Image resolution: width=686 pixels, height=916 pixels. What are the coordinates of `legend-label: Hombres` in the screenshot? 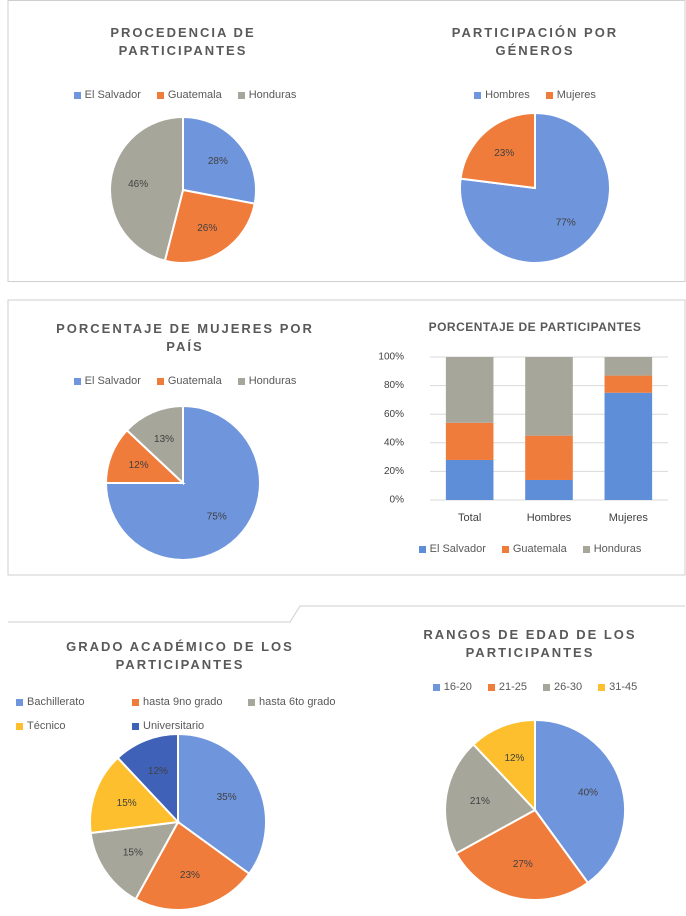 It's located at (507, 95).